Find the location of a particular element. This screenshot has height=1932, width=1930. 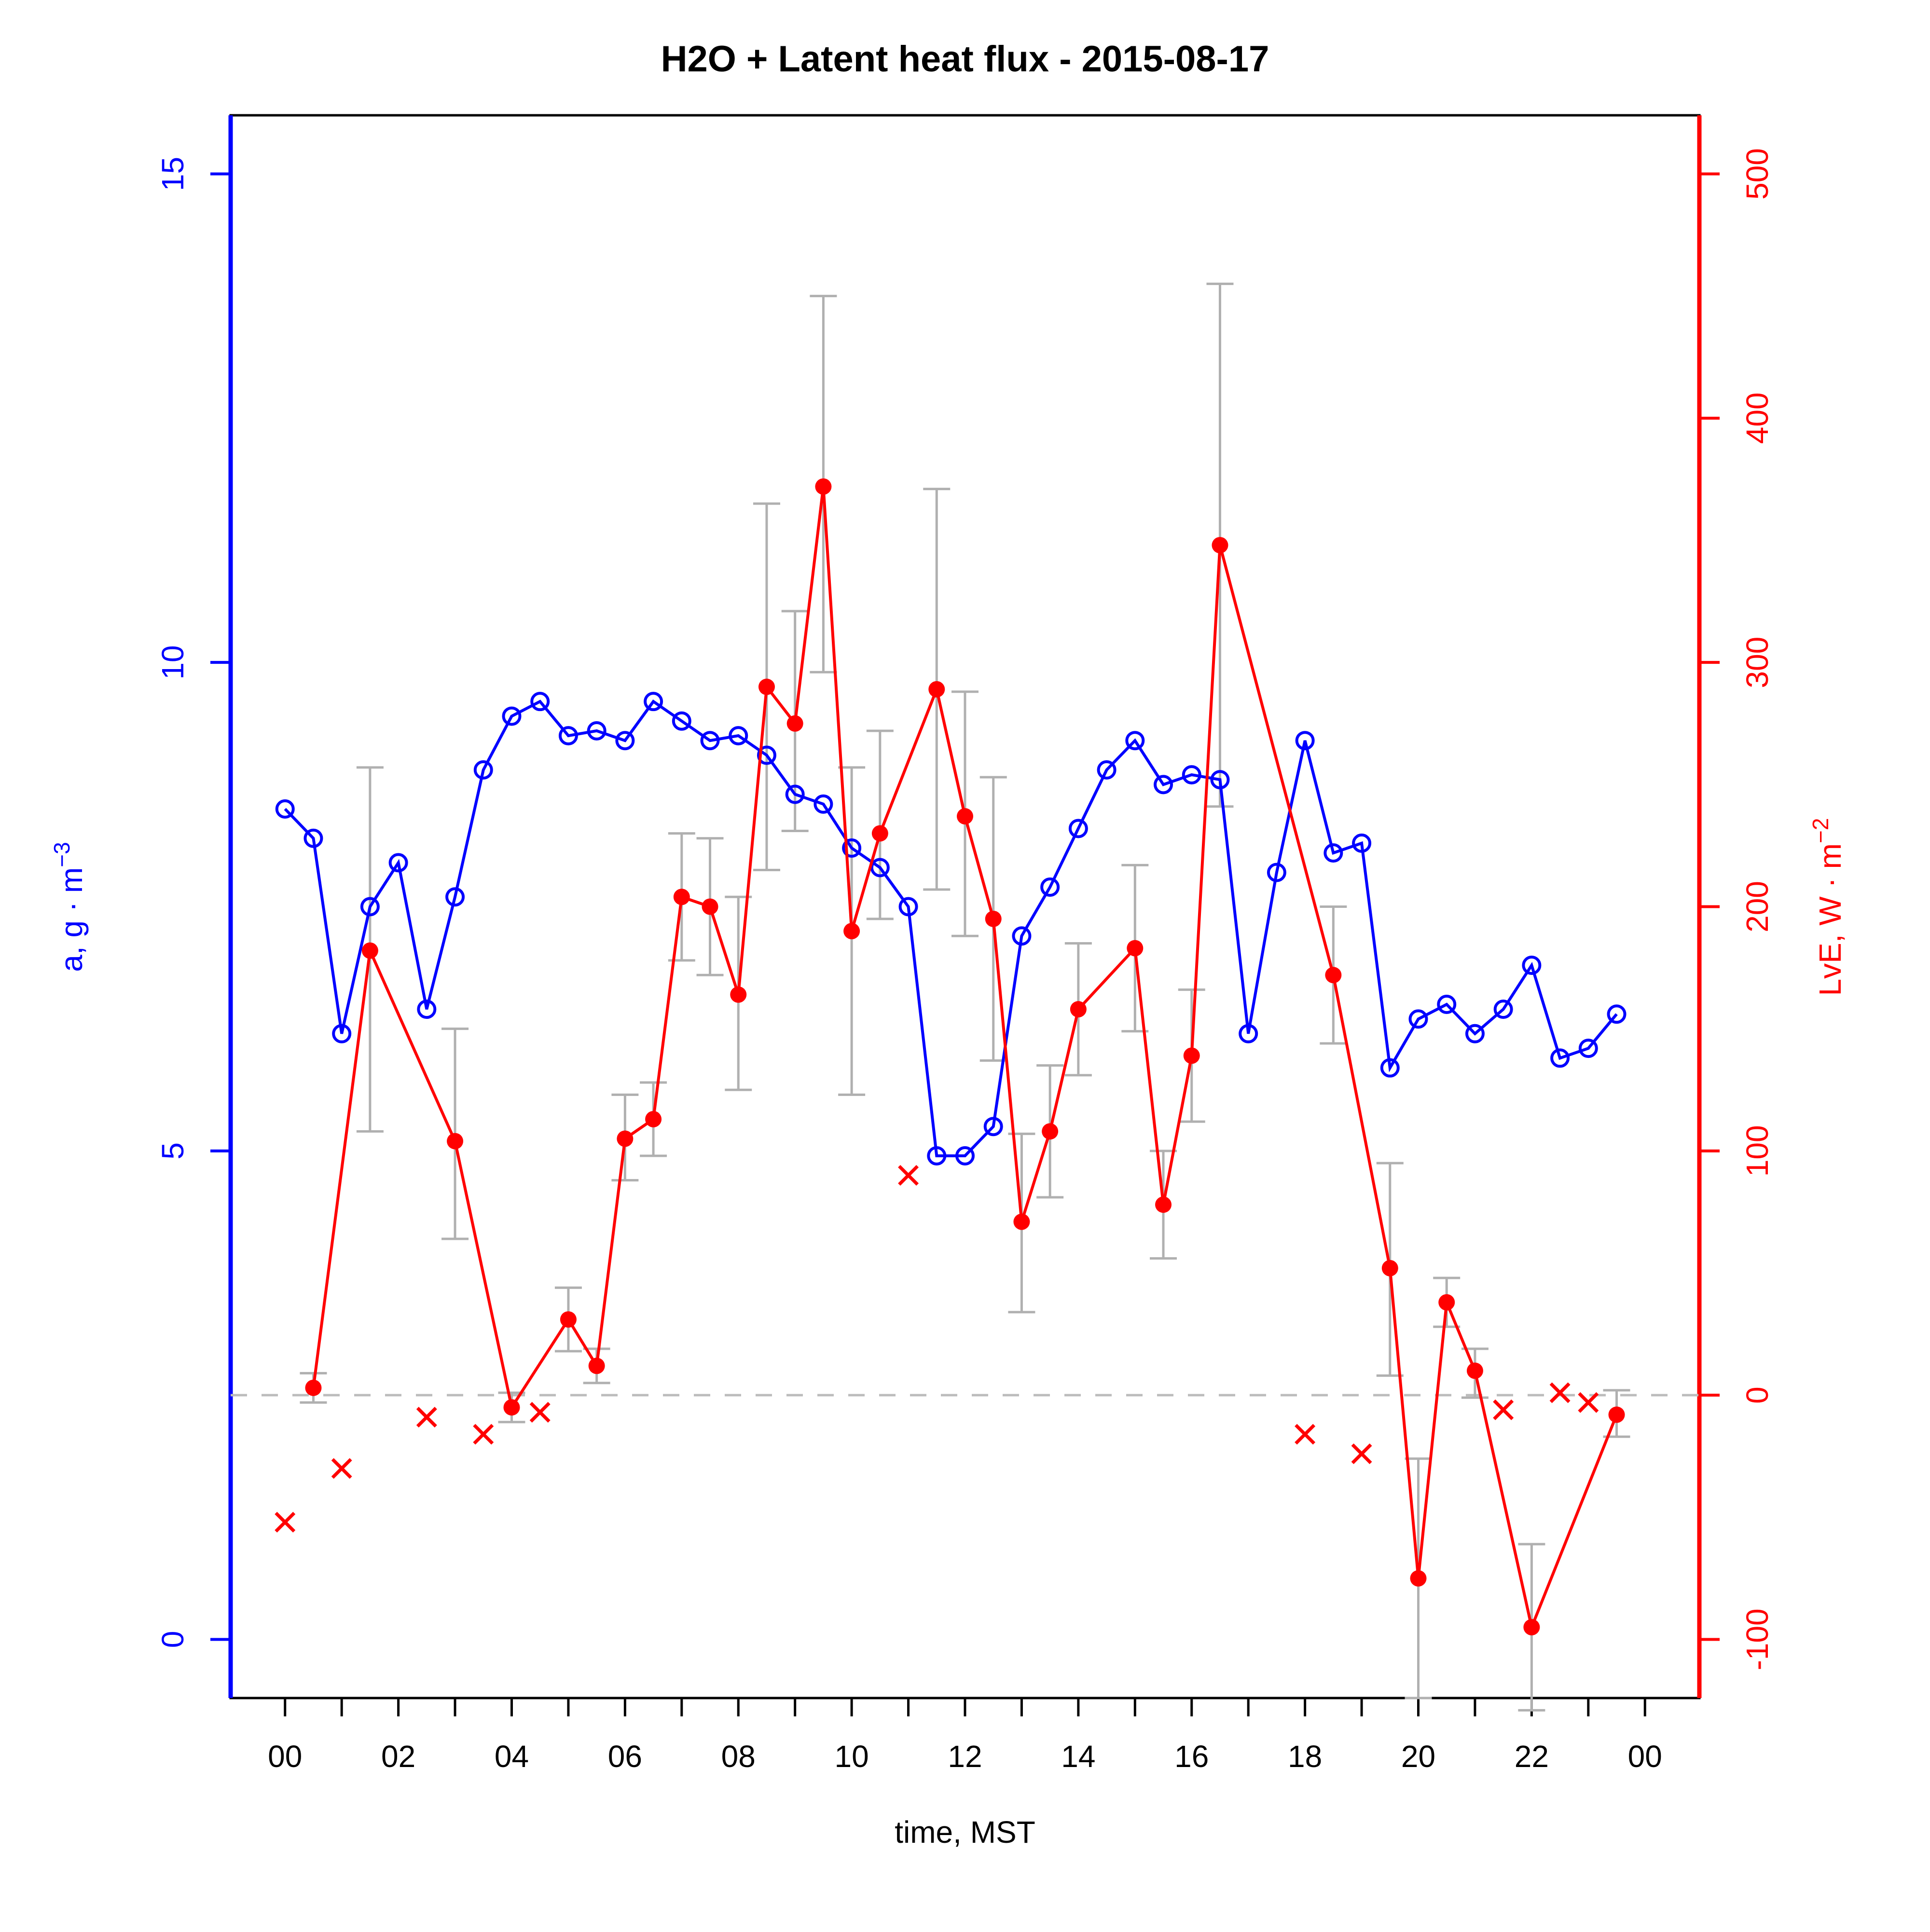

y-axis-label-left-sup: −3 is located at coordinates (61, 854).